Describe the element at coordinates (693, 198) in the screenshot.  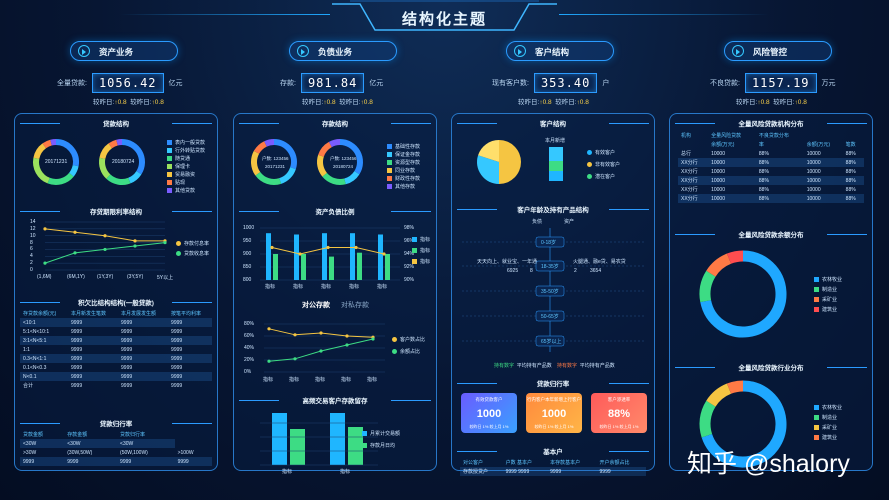
I see `table-cell: XX分行` at that location.